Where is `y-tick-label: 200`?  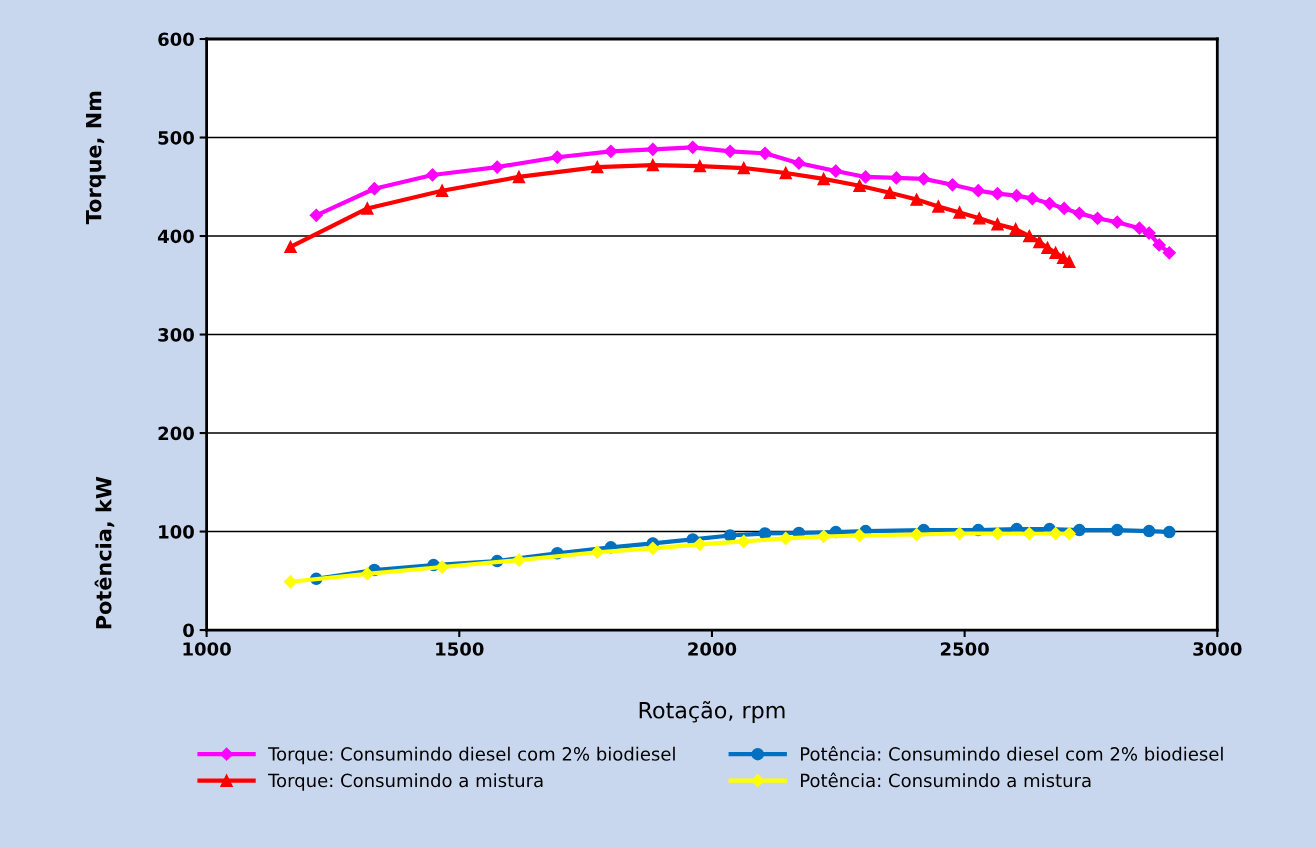
y-tick-label: 200 is located at coordinates (176, 433).